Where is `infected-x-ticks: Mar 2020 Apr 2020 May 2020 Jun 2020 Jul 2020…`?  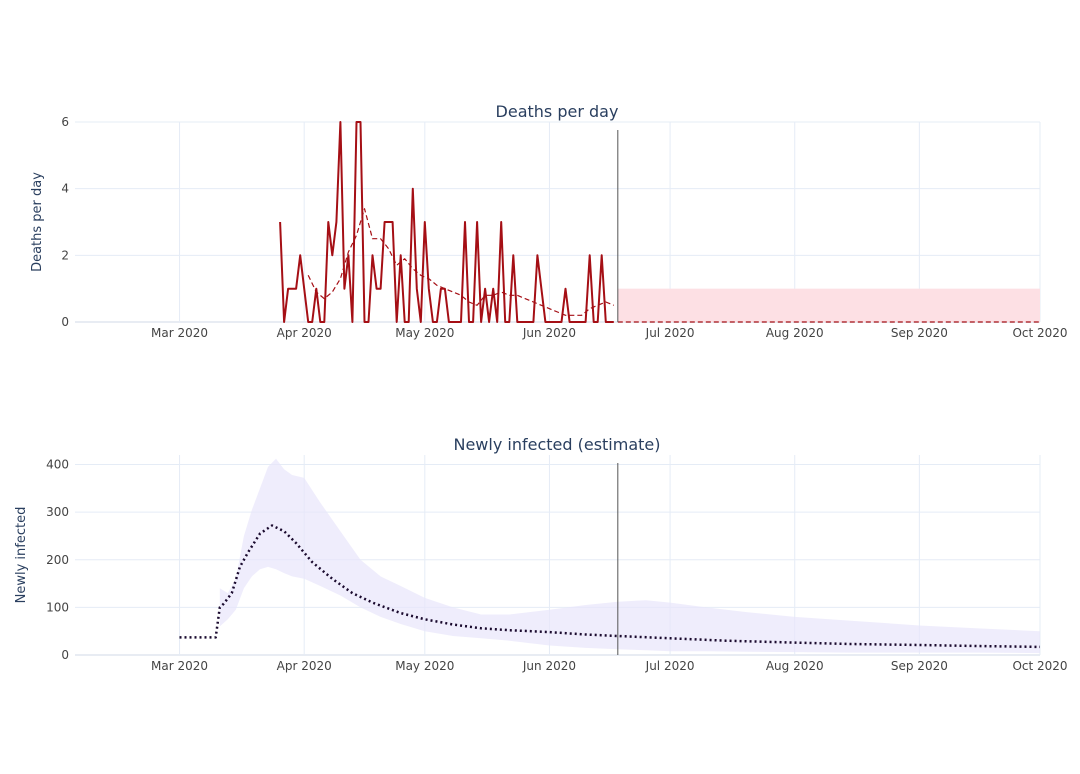 infected-x-ticks: Mar 2020 Apr 2020 May 2020 Jun 2020 Jul 2020… is located at coordinates (609, 666).